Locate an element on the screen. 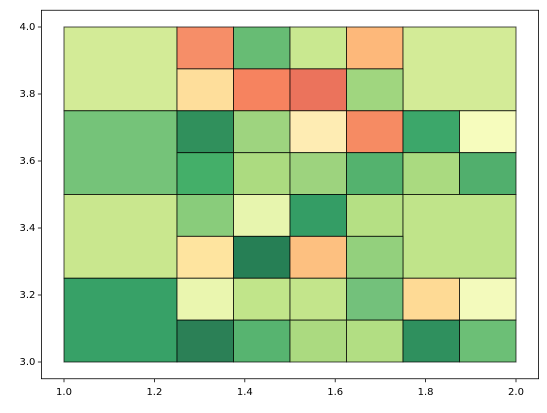  x-tick-label: 1.0 is located at coordinates (64, 392).